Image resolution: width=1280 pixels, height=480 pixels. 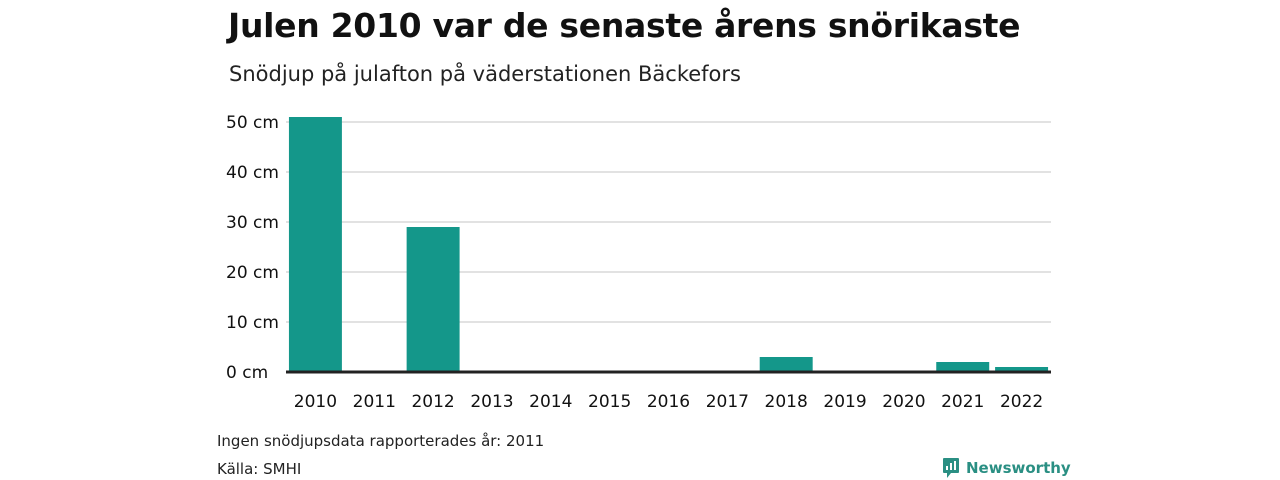 What do you see at coordinates (252, 173) in the screenshot?
I see `y-tick-label: 40 cm` at bounding box center [252, 173].